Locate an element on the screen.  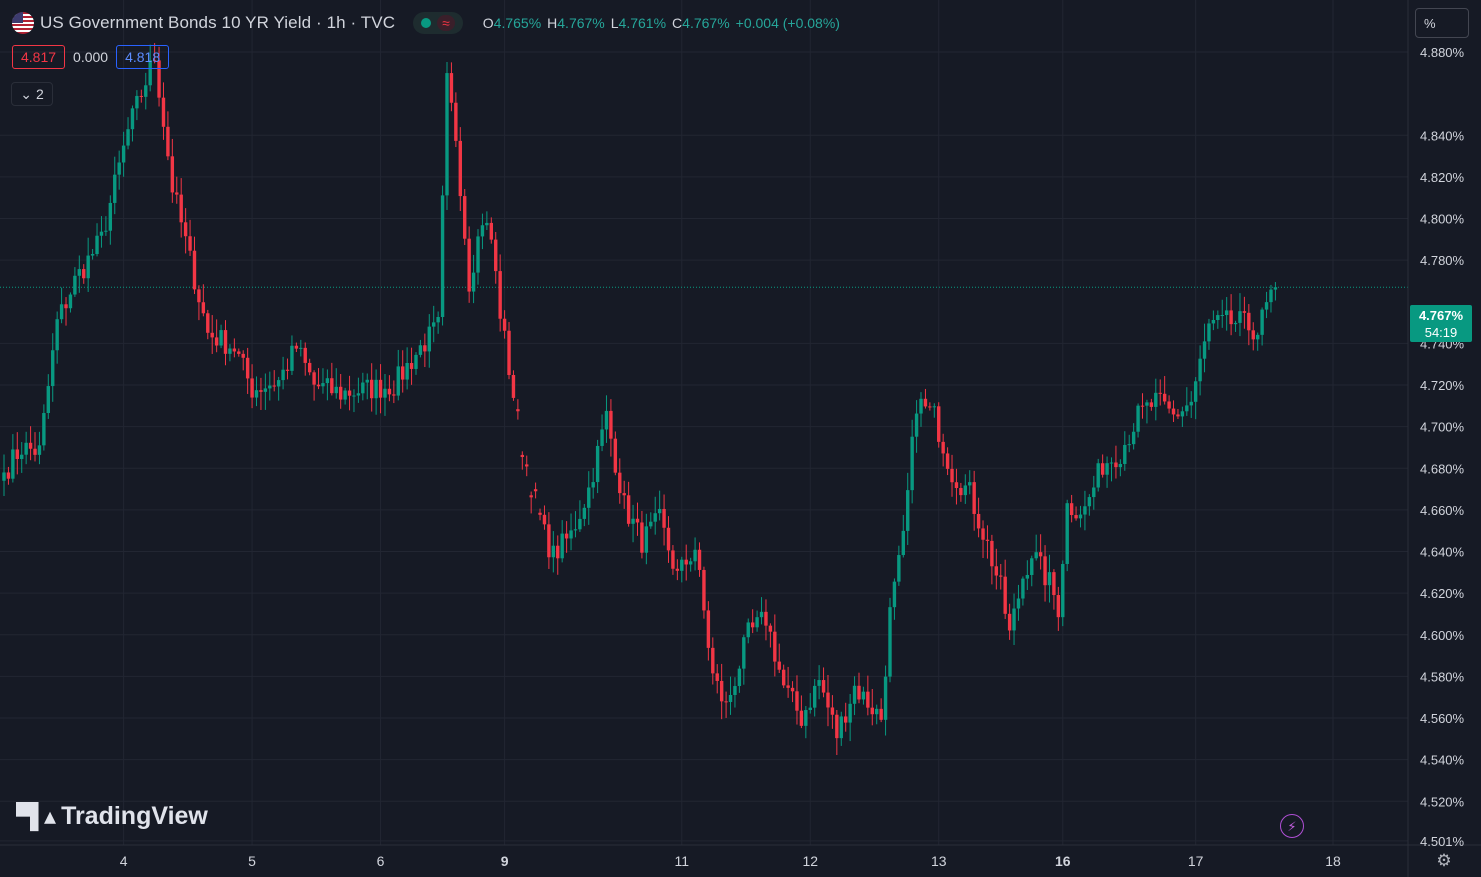
tradingview-logo: ▀▌▴ TradingView is located at coordinates (112, 816).